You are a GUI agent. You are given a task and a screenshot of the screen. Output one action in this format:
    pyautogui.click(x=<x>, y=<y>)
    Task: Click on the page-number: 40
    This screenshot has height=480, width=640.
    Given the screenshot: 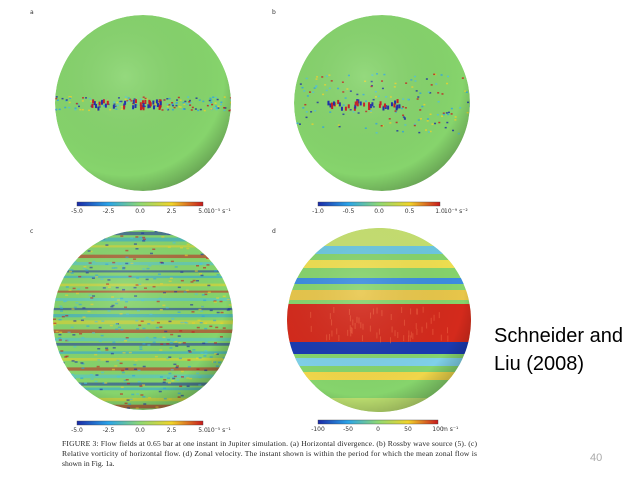 What is the action you would take?
    pyautogui.click(x=596, y=458)
    